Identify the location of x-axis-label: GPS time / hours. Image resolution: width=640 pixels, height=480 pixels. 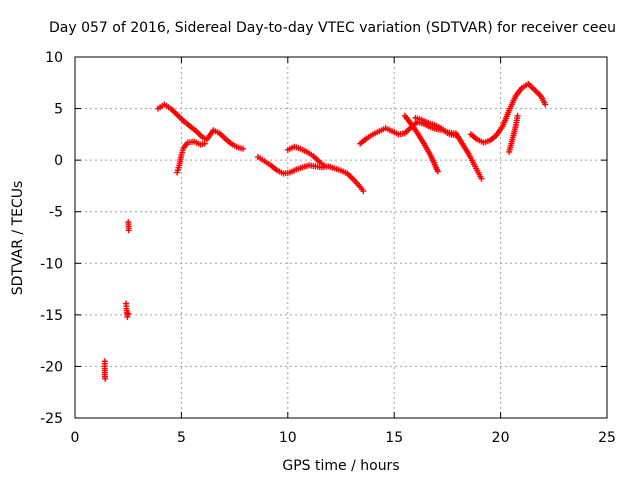
(341, 466).